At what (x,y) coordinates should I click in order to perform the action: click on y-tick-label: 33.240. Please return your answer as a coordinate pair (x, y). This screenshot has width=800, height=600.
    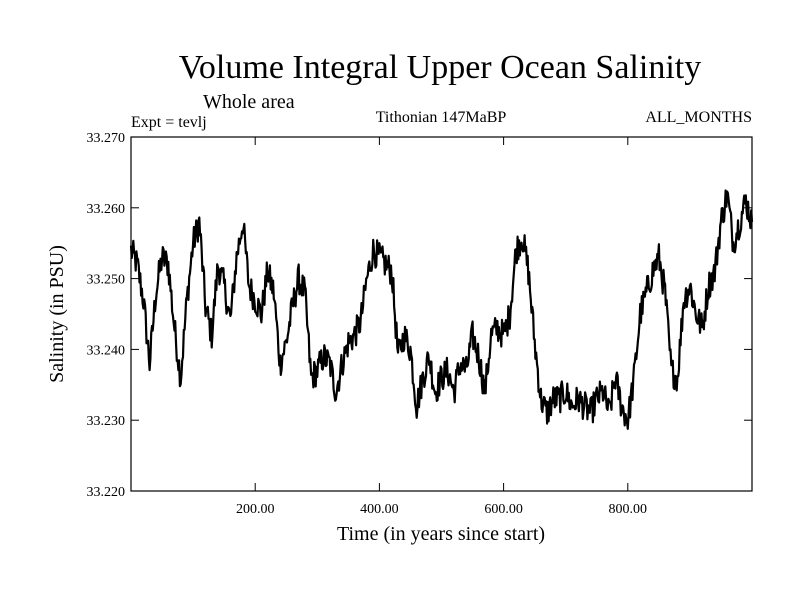
    Looking at the image, I should click on (106, 350).